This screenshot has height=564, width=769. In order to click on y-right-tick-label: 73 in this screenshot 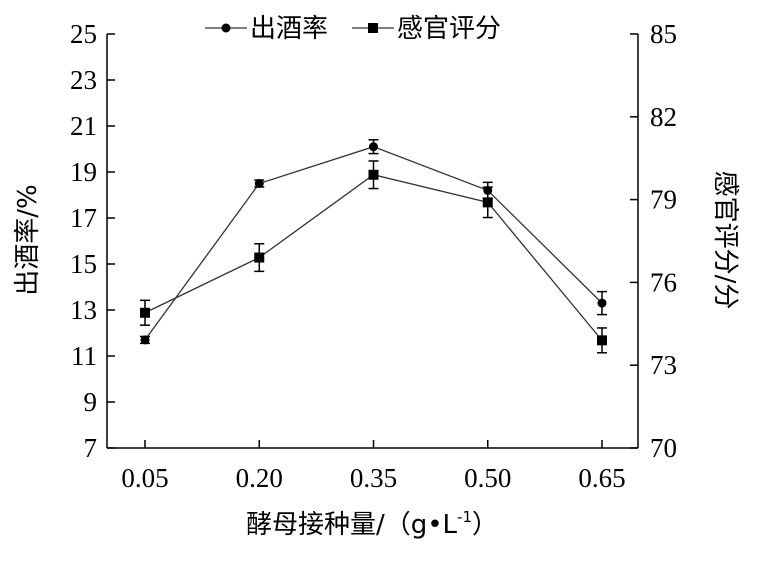, I will do `click(663, 365)`.